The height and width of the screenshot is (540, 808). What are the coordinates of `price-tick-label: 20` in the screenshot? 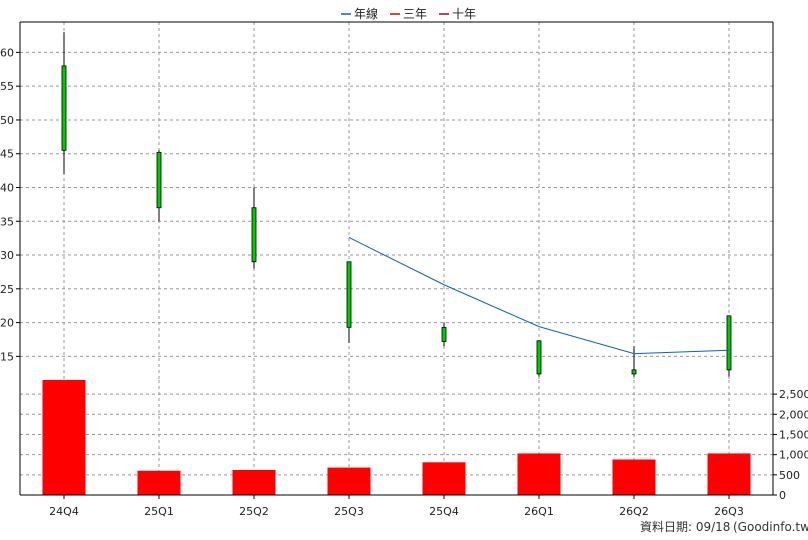 It's located at (7, 323).